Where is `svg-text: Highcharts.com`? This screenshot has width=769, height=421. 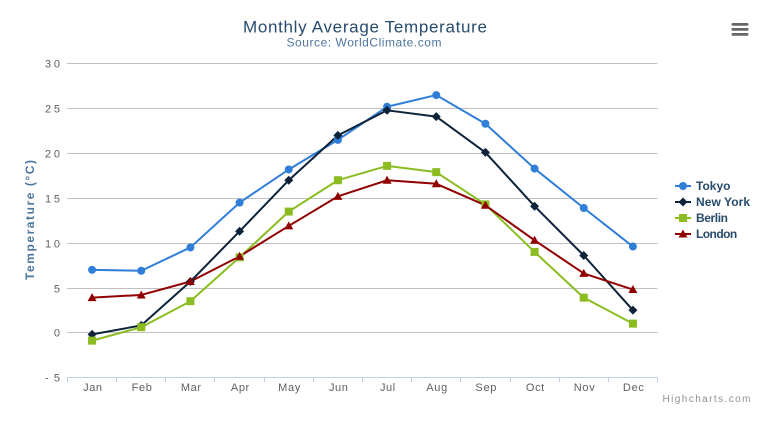 svg-text: Highcharts.com is located at coordinates (707, 399).